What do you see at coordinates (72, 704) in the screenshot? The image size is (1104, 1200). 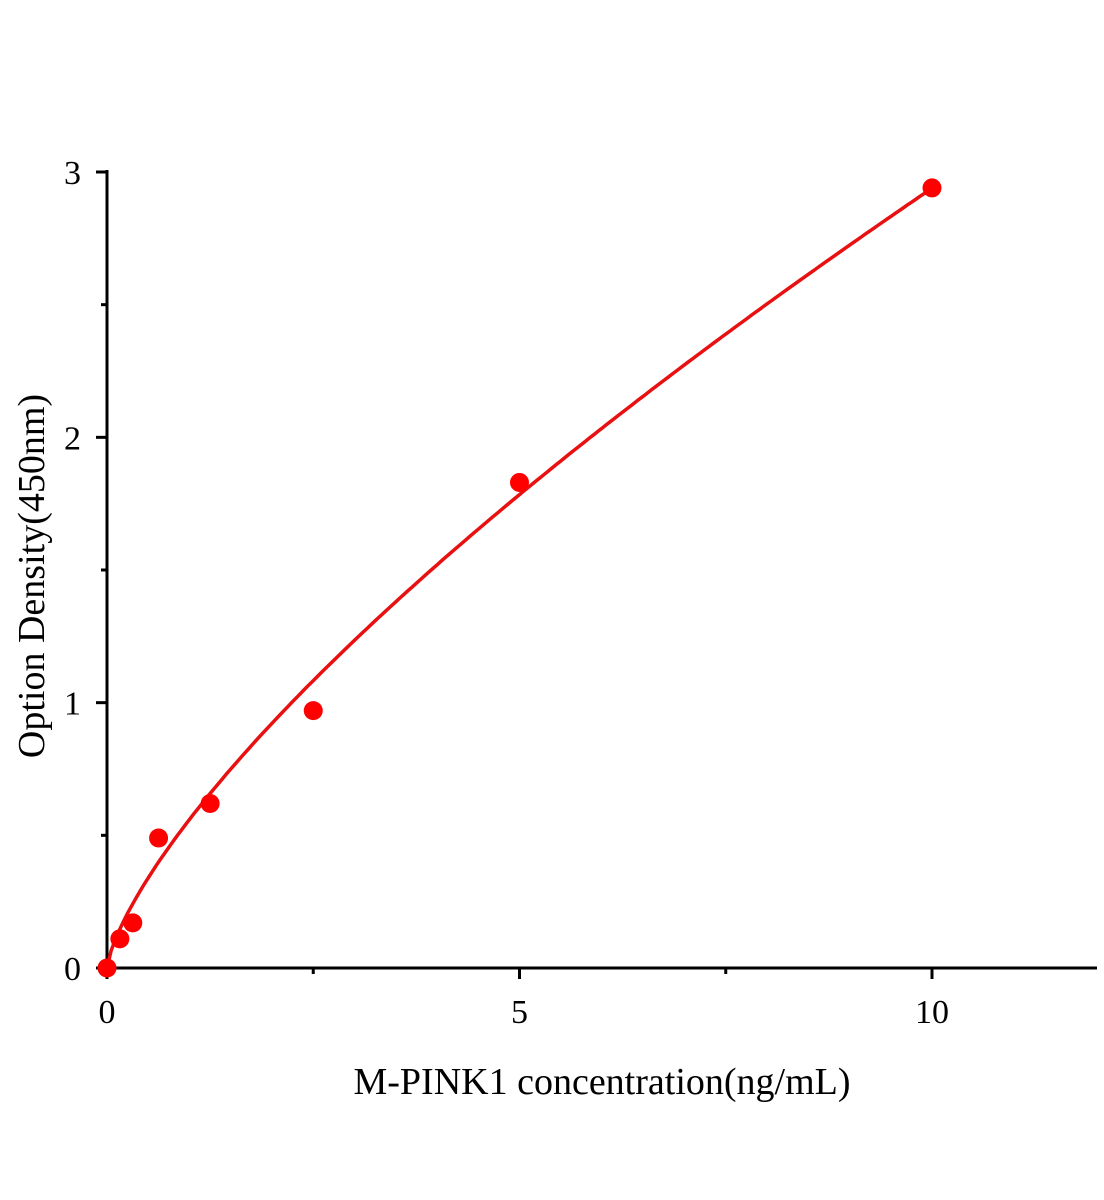 I see `y-tick-label: 1` at bounding box center [72, 704].